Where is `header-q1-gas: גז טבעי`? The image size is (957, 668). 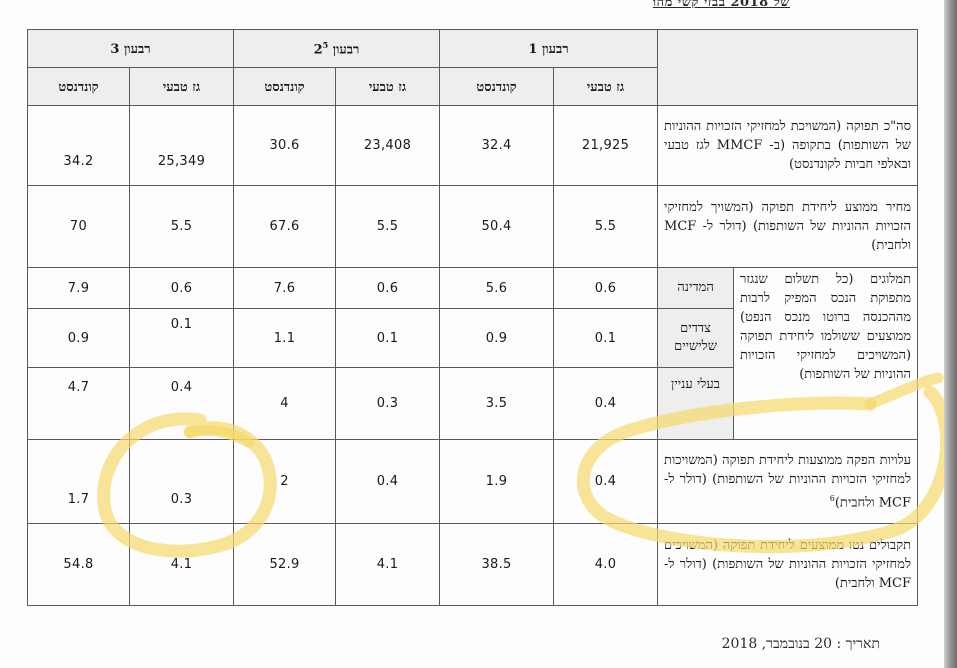 header-q1-gas: גז טבעי is located at coordinates (606, 86).